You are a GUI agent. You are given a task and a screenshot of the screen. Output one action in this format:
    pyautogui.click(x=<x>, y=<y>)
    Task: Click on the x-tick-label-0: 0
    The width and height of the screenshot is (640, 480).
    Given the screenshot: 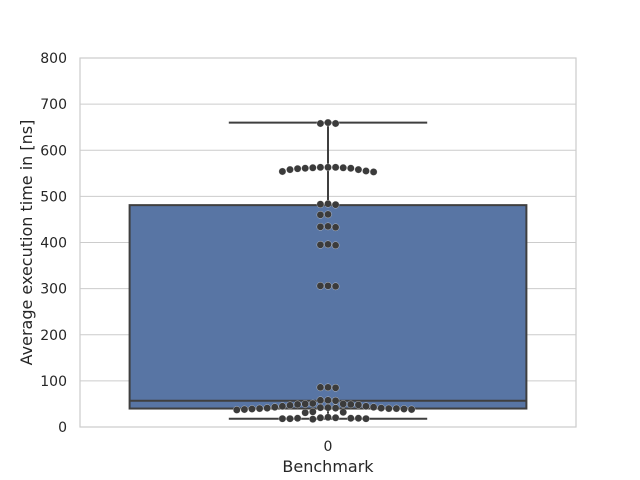 What is the action you would take?
    pyautogui.click(x=328, y=447)
    